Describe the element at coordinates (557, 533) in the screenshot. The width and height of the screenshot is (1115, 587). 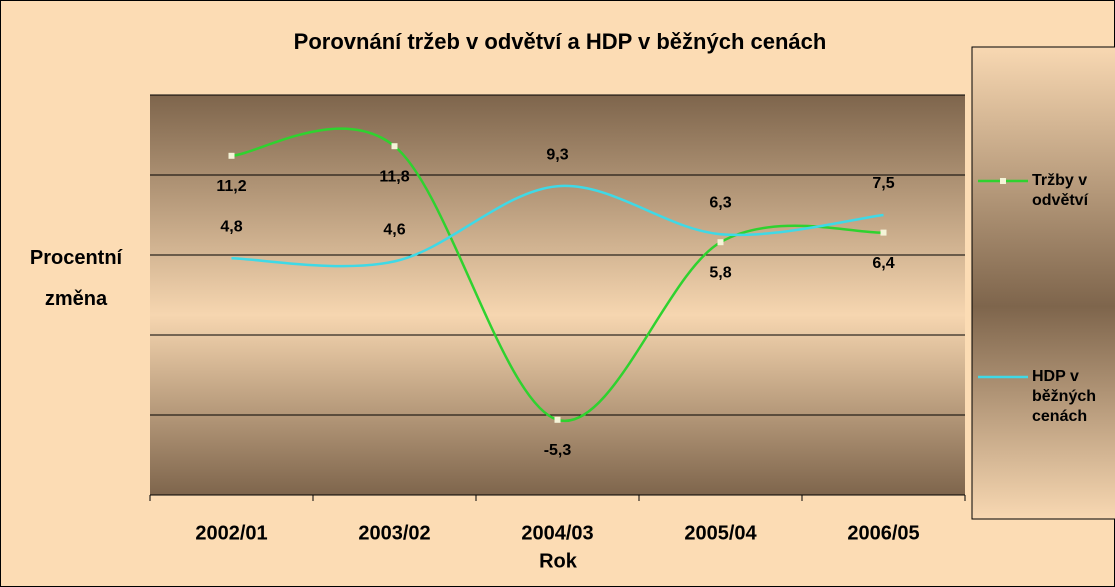
I see `x-tick-label: 2004/03` at that location.